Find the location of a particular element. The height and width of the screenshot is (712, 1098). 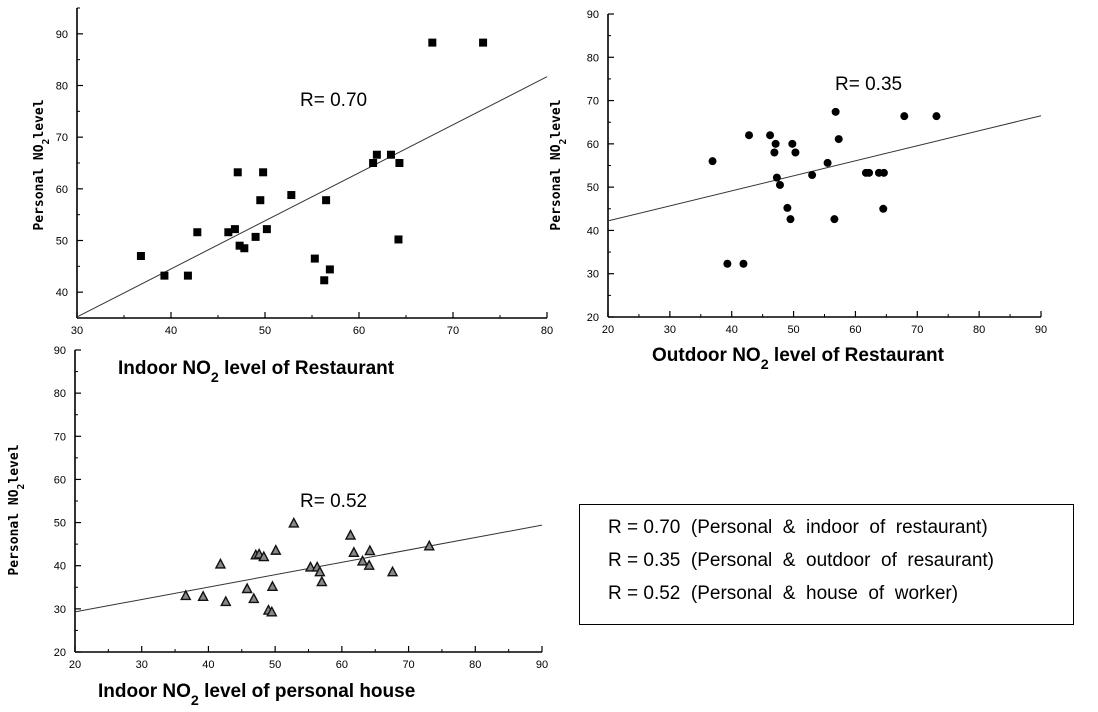

regression-line is located at coordinates (312, 197).